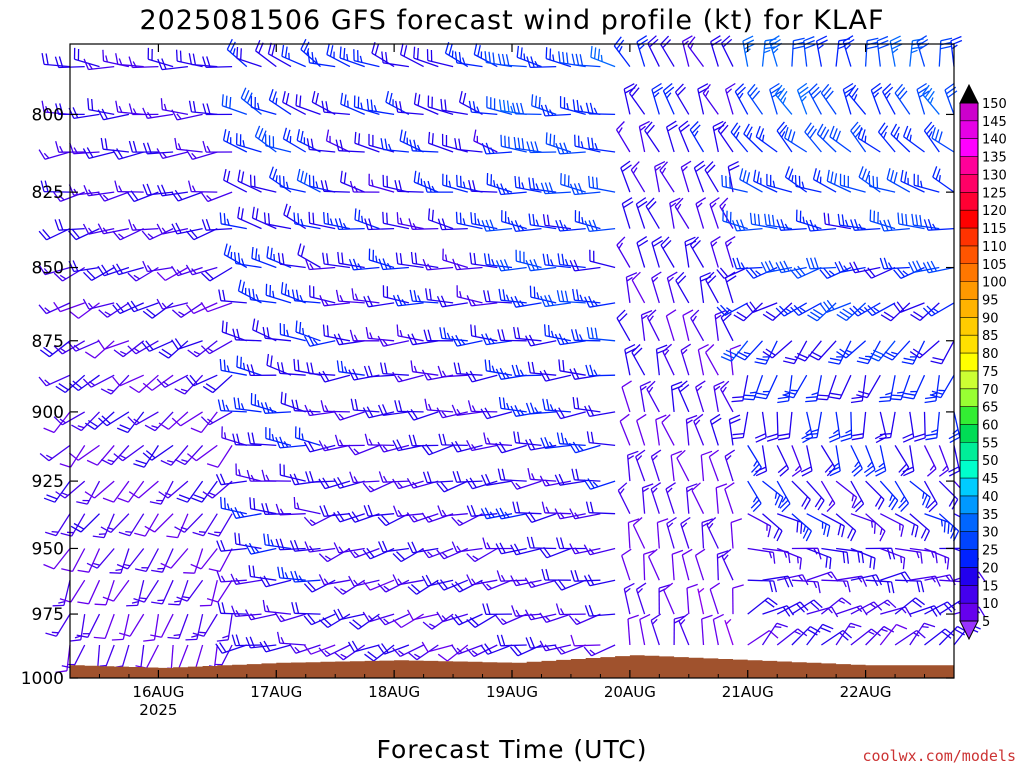 This screenshot has height=768, width=1024. What do you see at coordinates (990, 336) in the screenshot?
I see `colorbar-label: 85` at bounding box center [990, 336].